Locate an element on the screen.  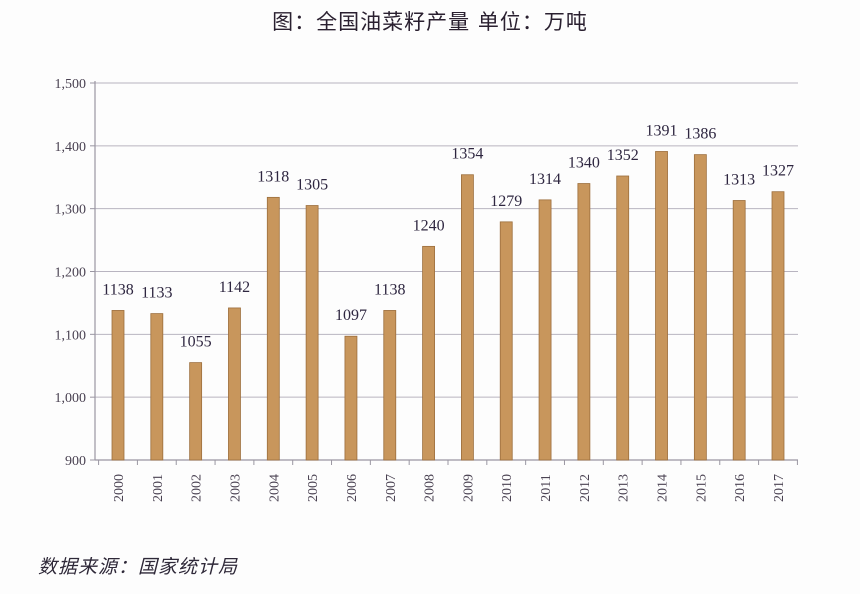
bar-2017 is located at coordinates (778, 326).